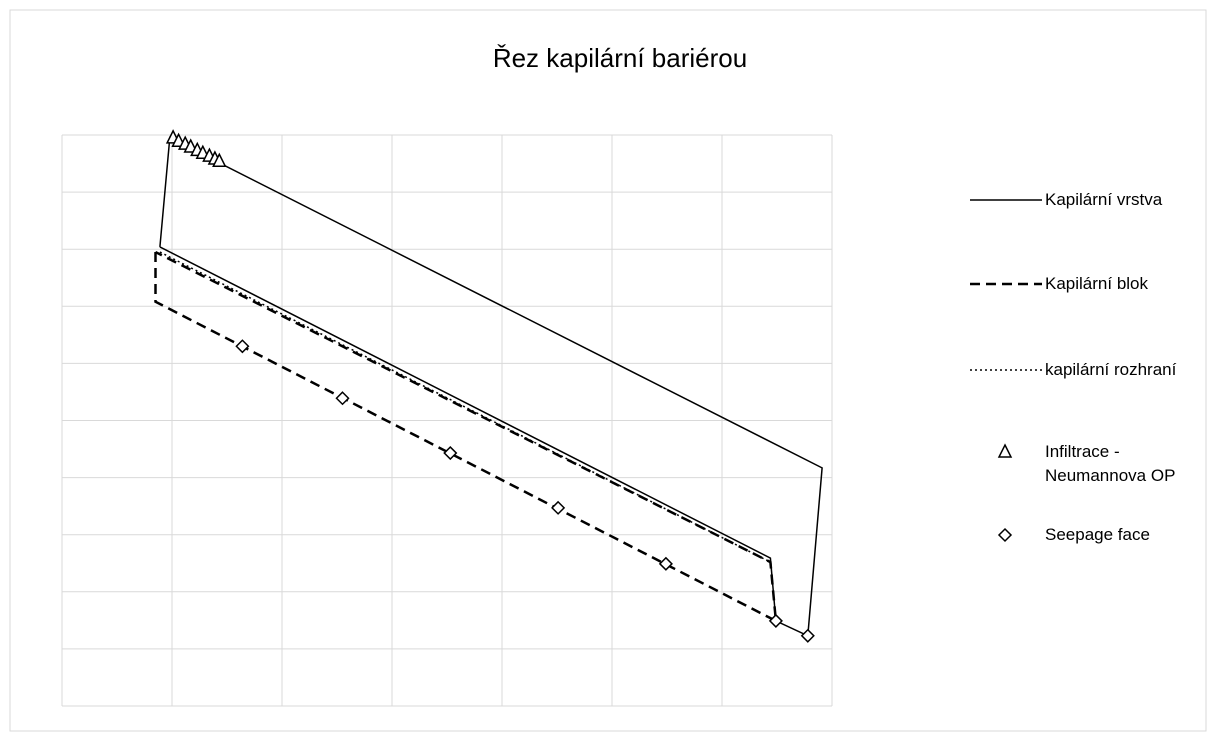 Image resolution: width=1208 pixels, height=733 pixels. What do you see at coordinates (1097, 283) in the screenshot?
I see `legend-label: Kapilární blok` at bounding box center [1097, 283].